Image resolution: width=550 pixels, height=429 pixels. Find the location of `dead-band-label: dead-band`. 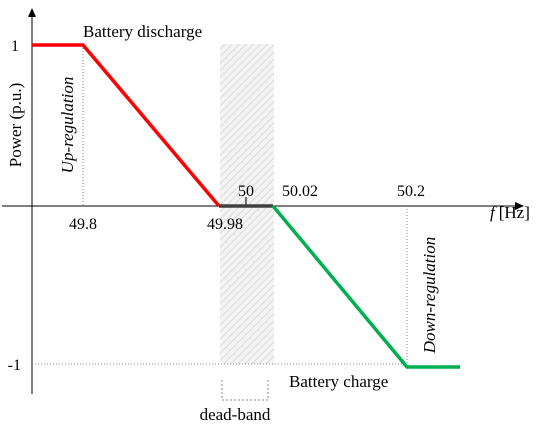

dead-band-label: dead-band is located at coordinates (235, 414).